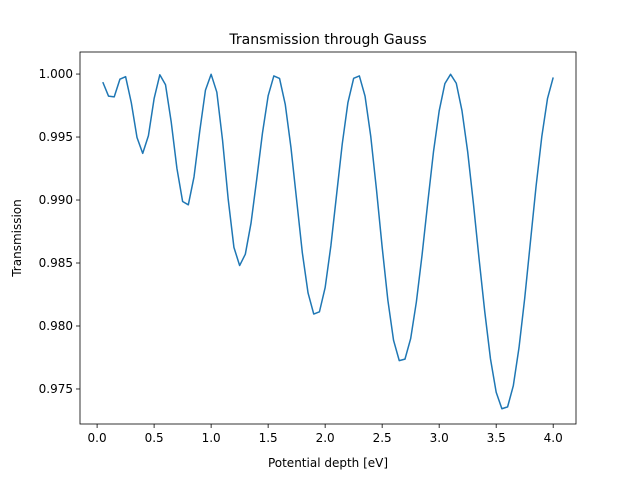 Image resolution: width=640 pixels, height=479 pixels. Describe the element at coordinates (268, 438) in the screenshot. I see `x-tick-label: 1.5` at that location.